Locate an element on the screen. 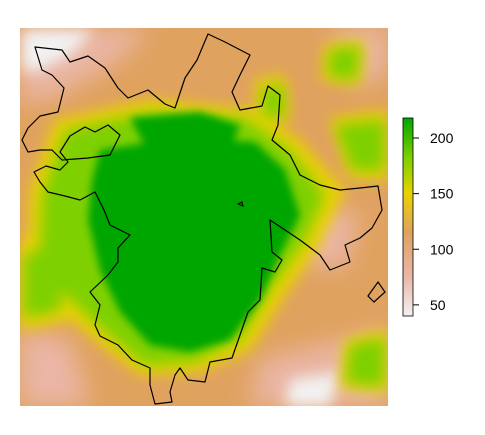 This screenshot has height=435, width=485. legend-tick-label: 100 is located at coordinates (442, 249).